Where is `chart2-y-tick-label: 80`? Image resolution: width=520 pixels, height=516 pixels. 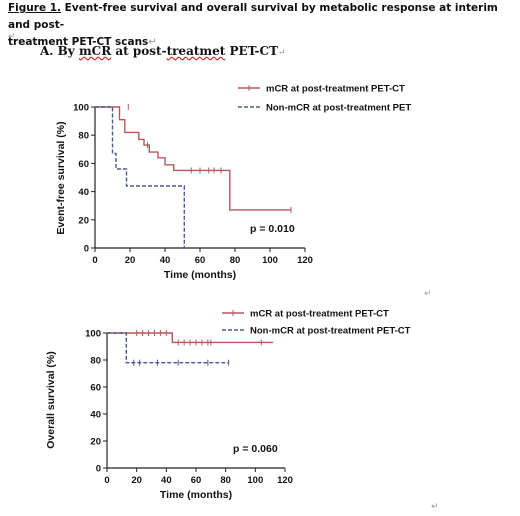 chart2-y-tick-label: 80 is located at coordinates (95, 361).